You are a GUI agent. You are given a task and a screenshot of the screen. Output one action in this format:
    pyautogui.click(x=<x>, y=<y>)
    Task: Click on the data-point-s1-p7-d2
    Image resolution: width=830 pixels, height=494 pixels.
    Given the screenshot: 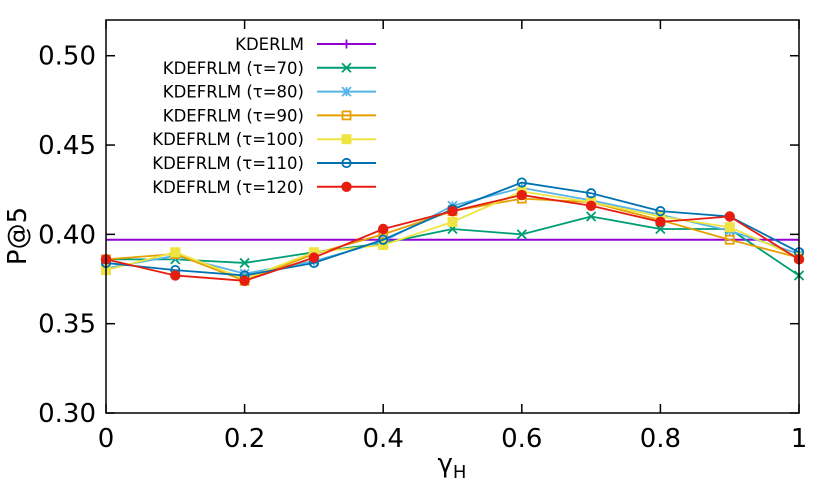 What is the action you would take?
    pyautogui.click(x=591, y=216)
    